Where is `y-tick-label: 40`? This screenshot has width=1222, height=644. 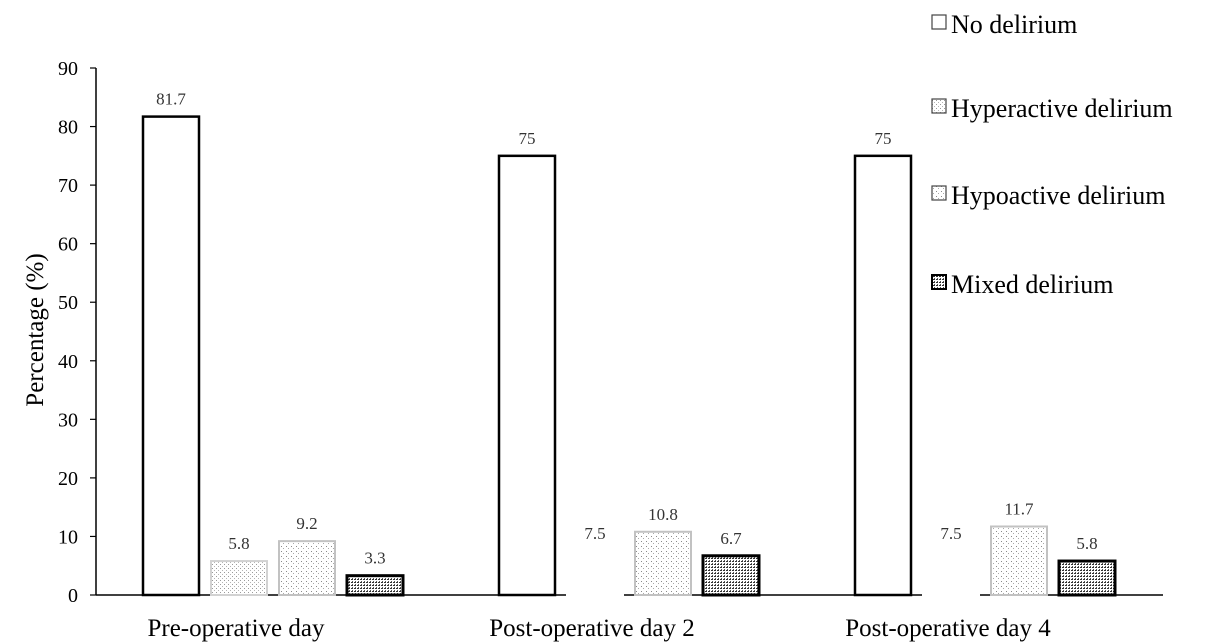 y-tick-label: 40 is located at coordinates (68, 362).